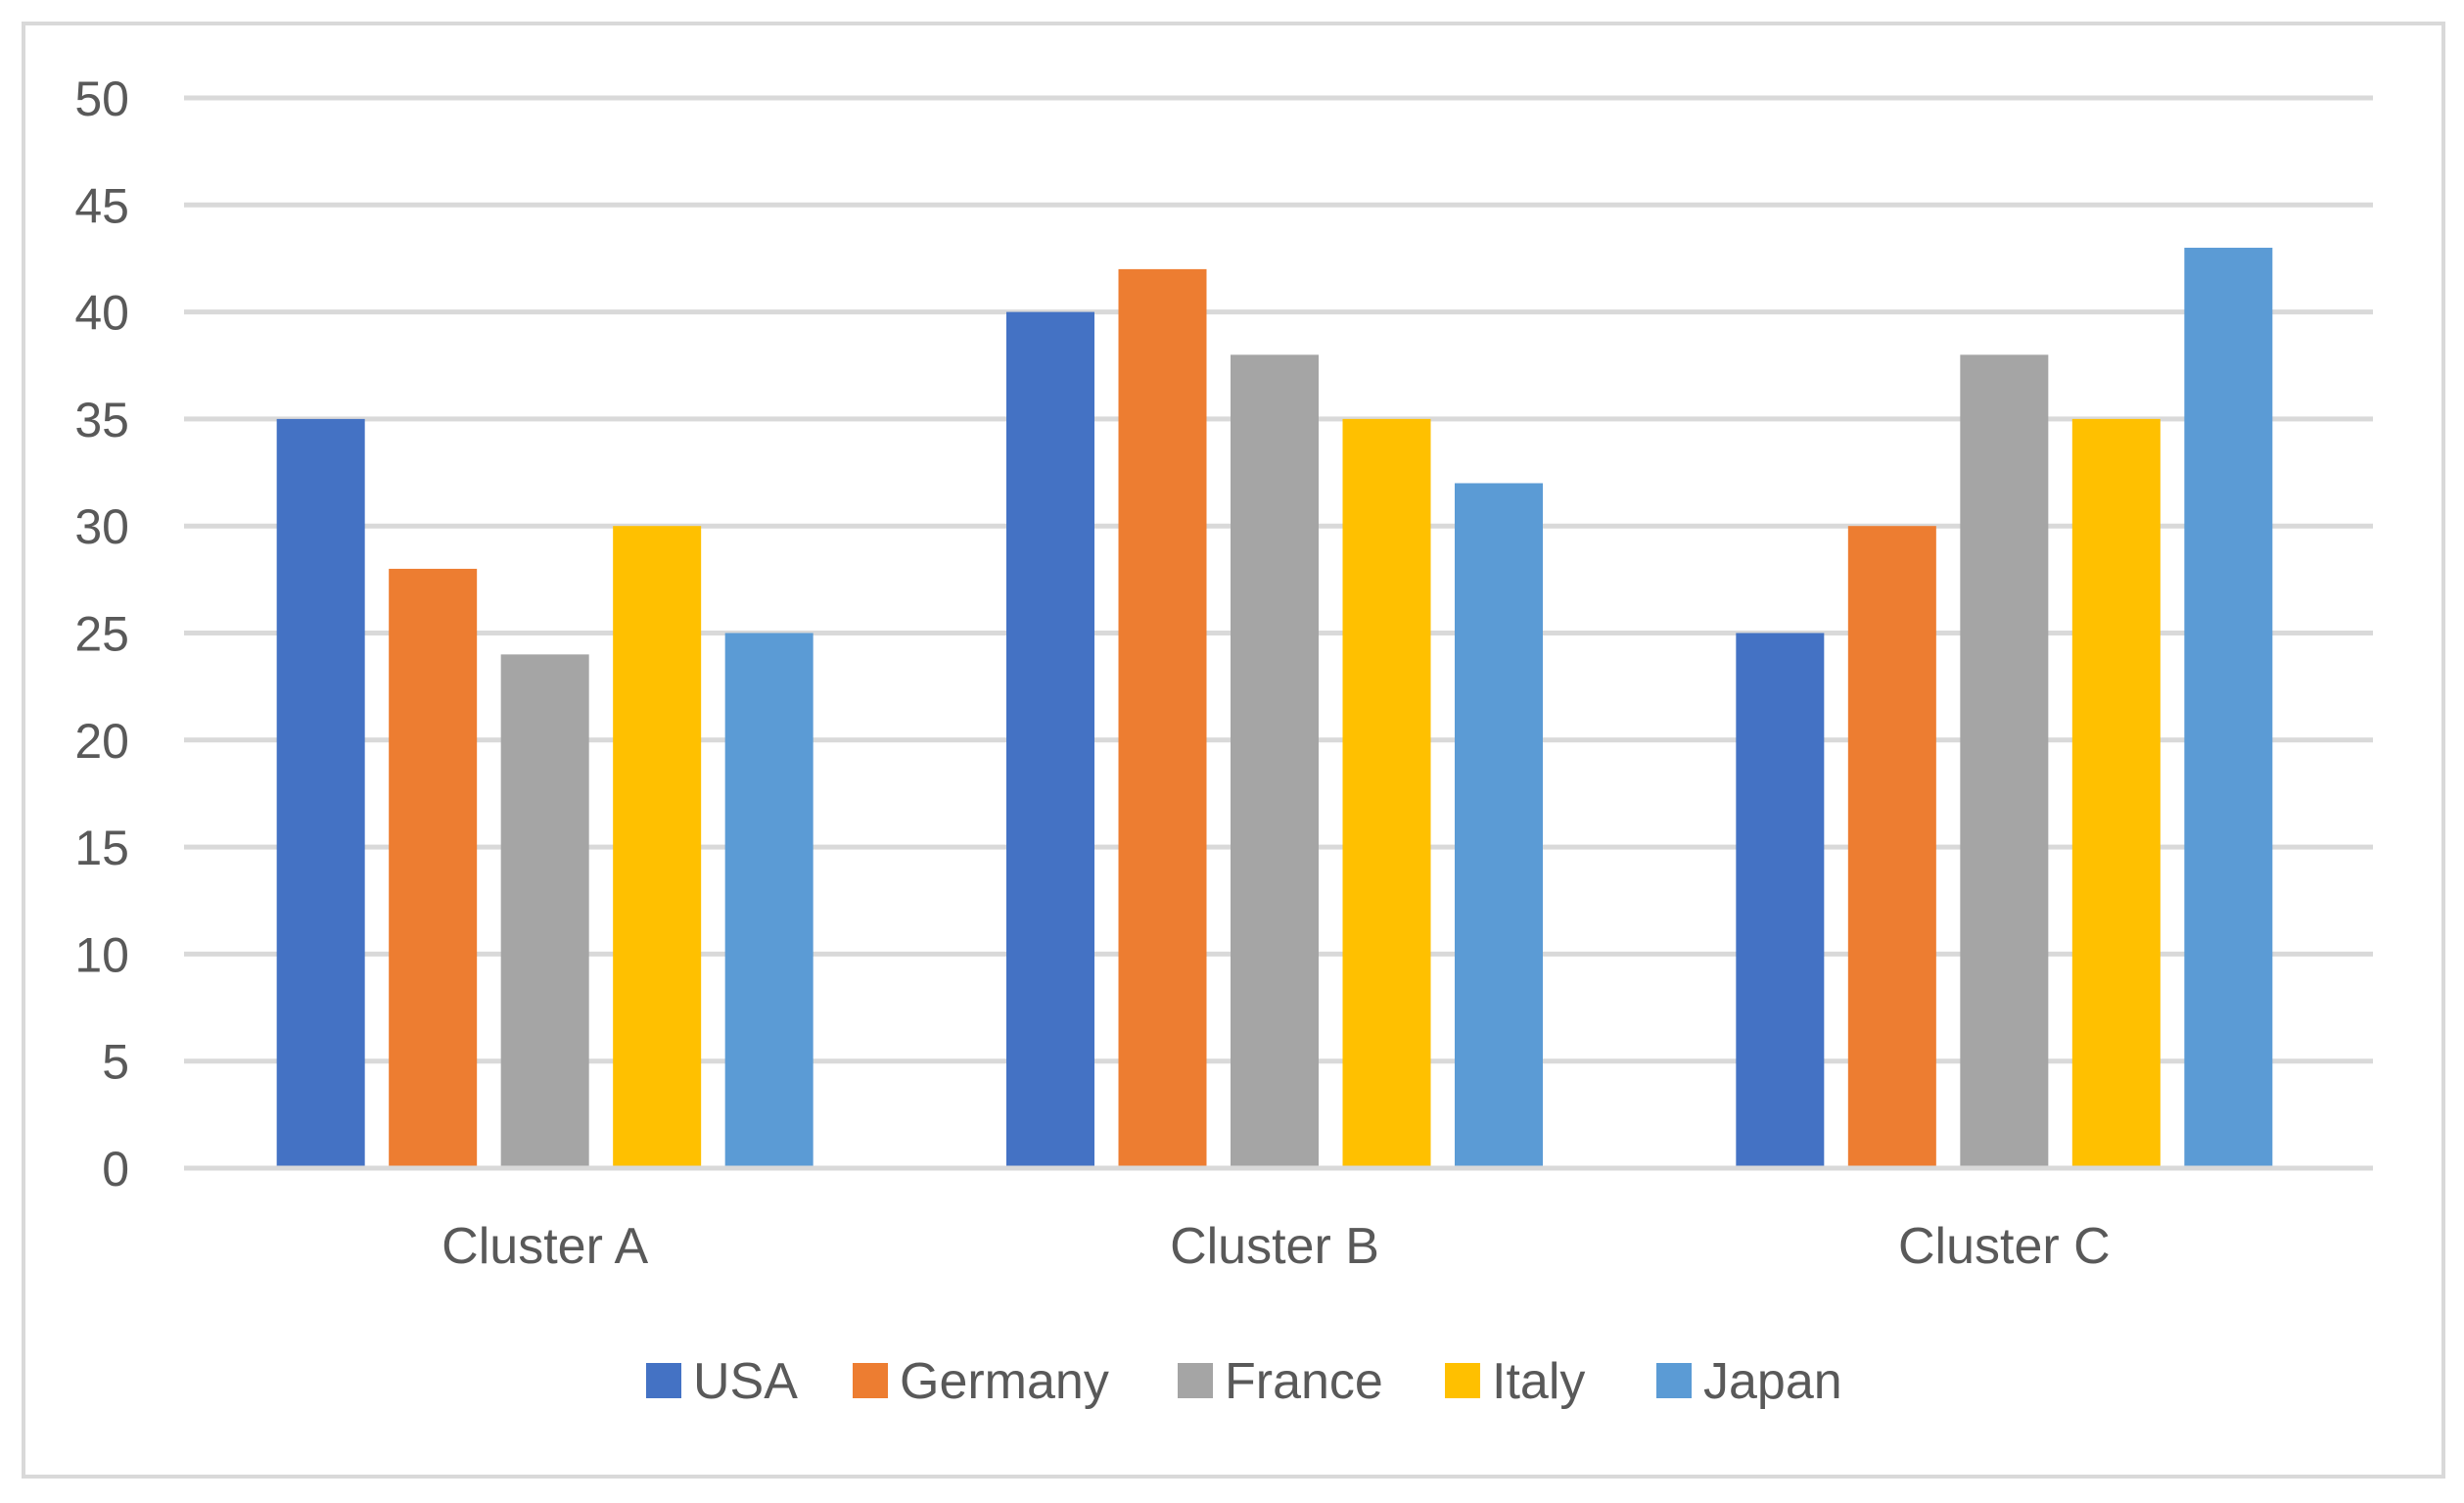 The image size is (2464, 1503). I want to click on legend: USA Germany France Italy Japan, so click(1244, 1381).